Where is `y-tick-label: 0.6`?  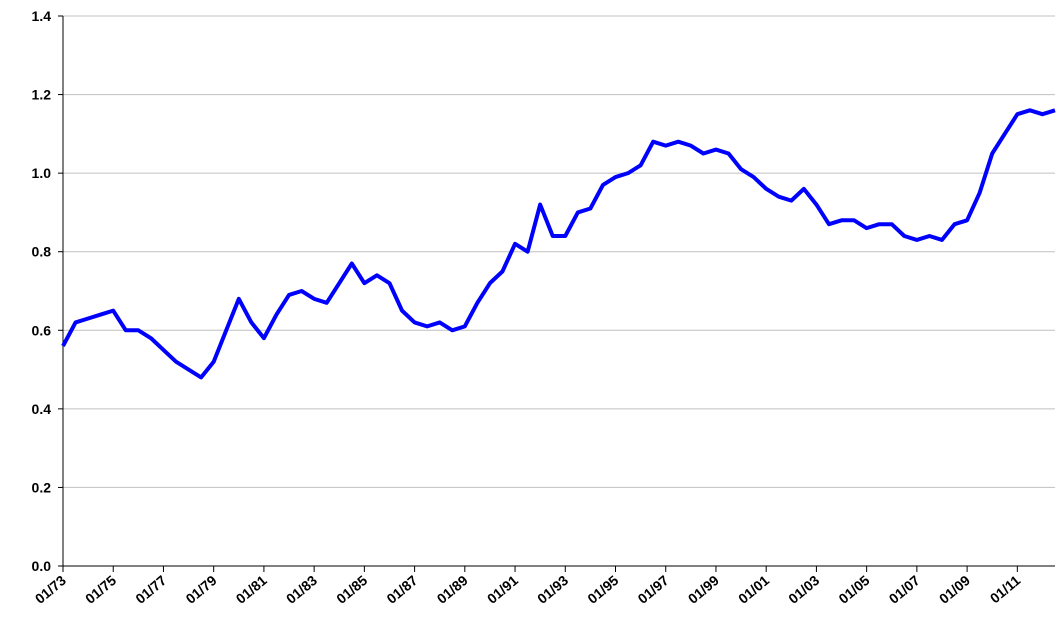
y-tick-label: 0.6 is located at coordinates (42, 330).